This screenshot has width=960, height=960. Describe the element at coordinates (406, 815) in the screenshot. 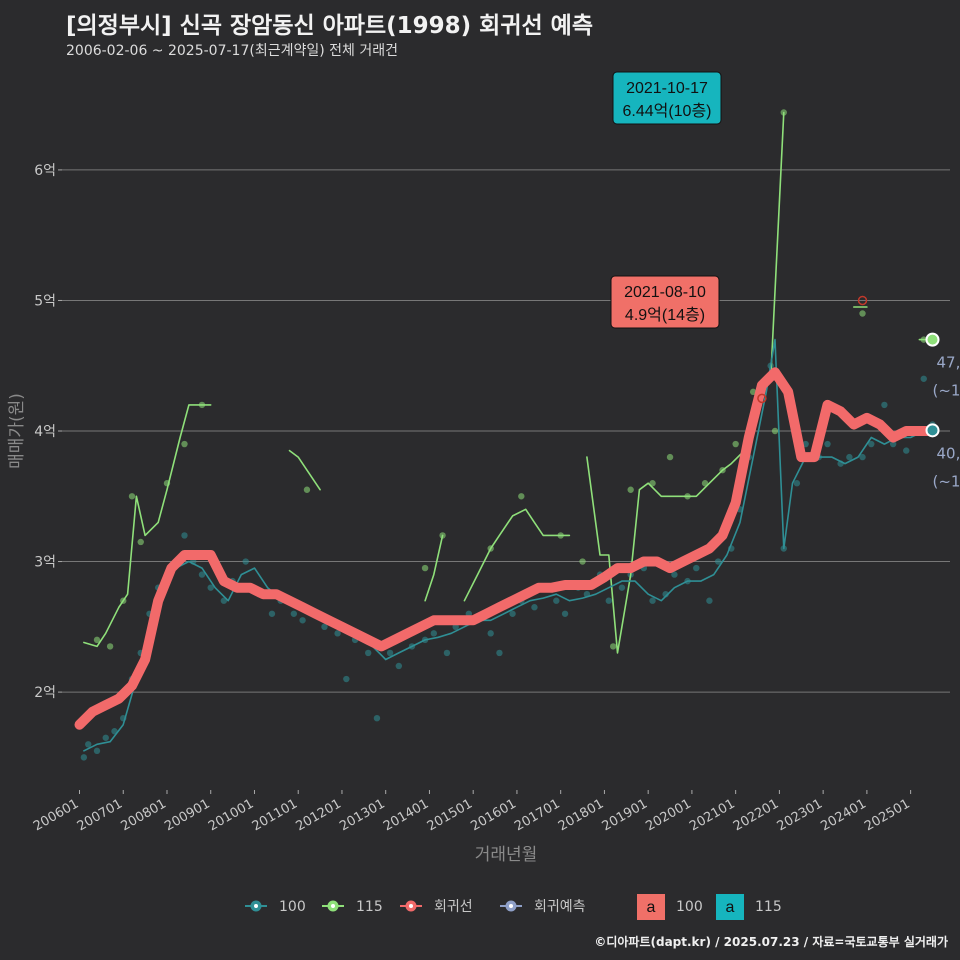

I see `x-tick-label: 201401` at that location.